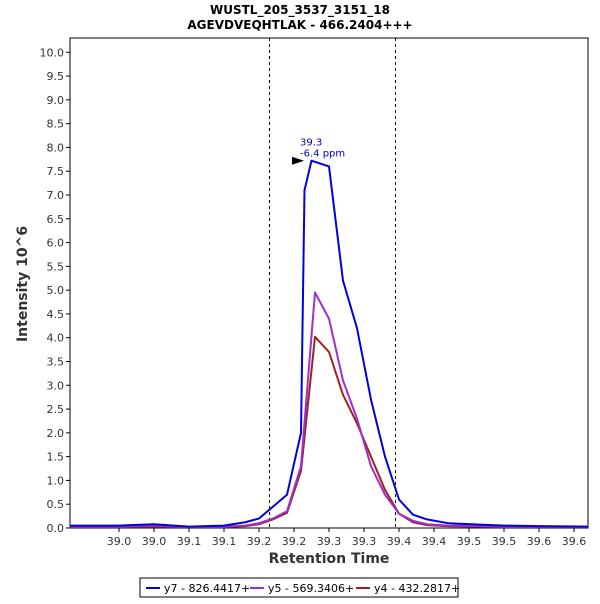 This screenshot has width=600, height=604. What do you see at coordinates (56, 409) in the screenshot?
I see `y-tick-label: 2.5` at bounding box center [56, 409].